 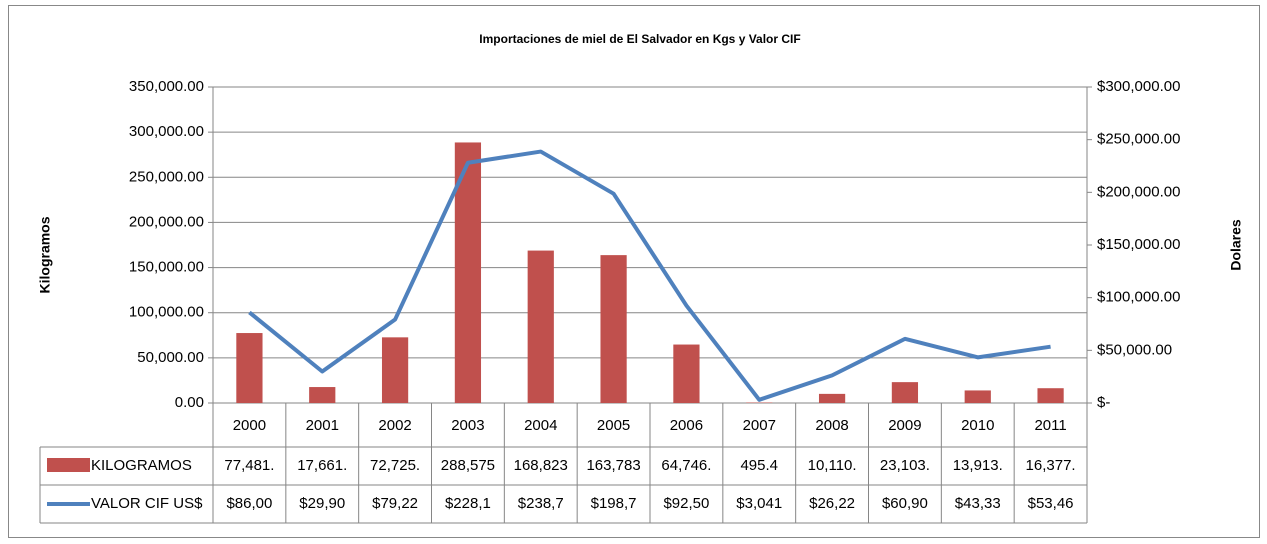 I want to click on table-cell: $26,22, so click(x=832, y=503).